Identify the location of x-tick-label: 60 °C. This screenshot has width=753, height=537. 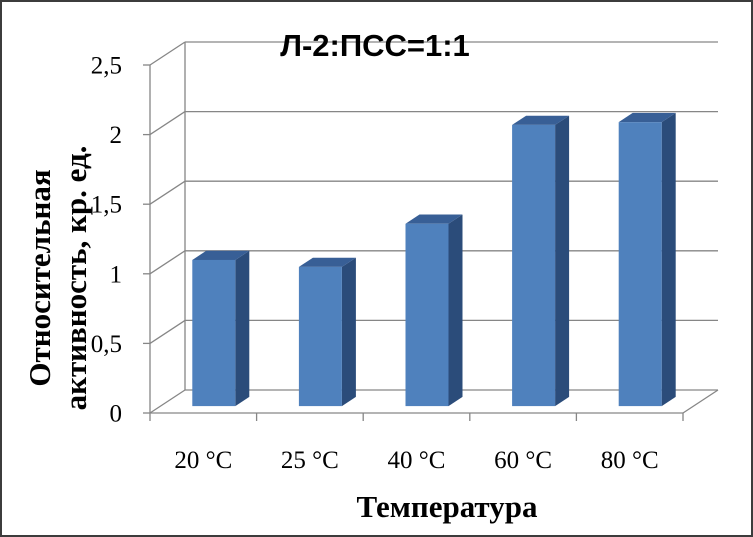
(523, 460).